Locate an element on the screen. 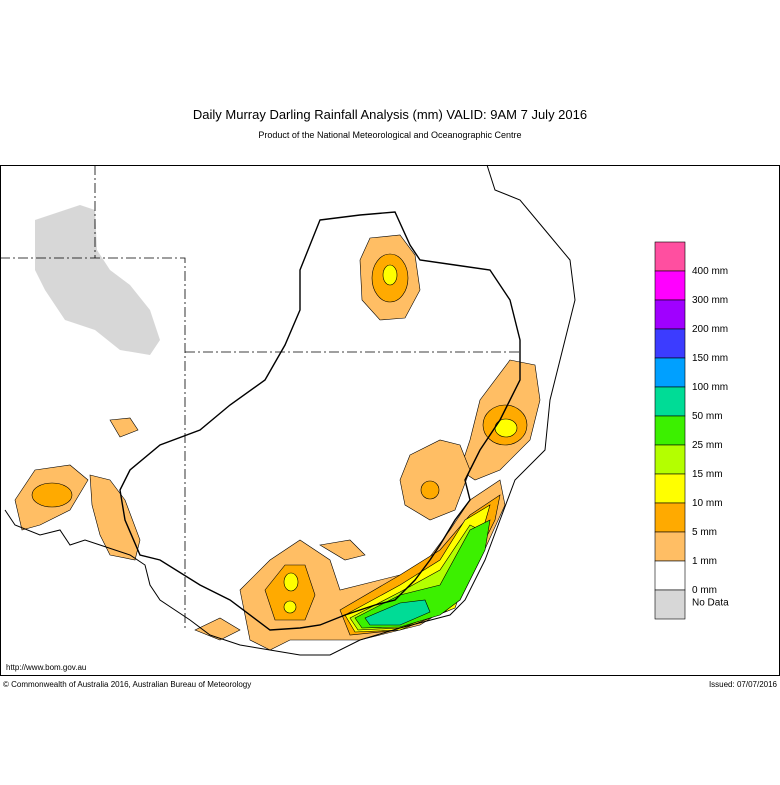 The width and height of the screenshot is (780, 785). legend-label: No Data is located at coordinates (710, 603).